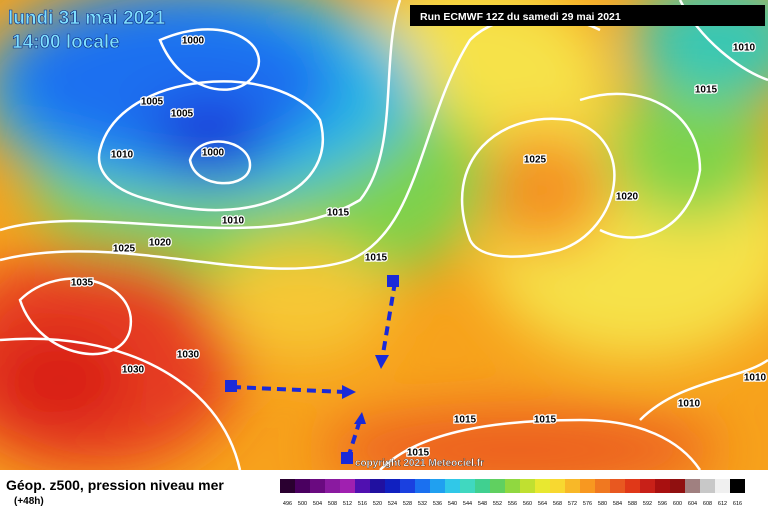 Image resolution: width=768 pixels, height=512 pixels. What do you see at coordinates (722, 504) in the screenshot?
I see `scale-label: 612` at bounding box center [722, 504].